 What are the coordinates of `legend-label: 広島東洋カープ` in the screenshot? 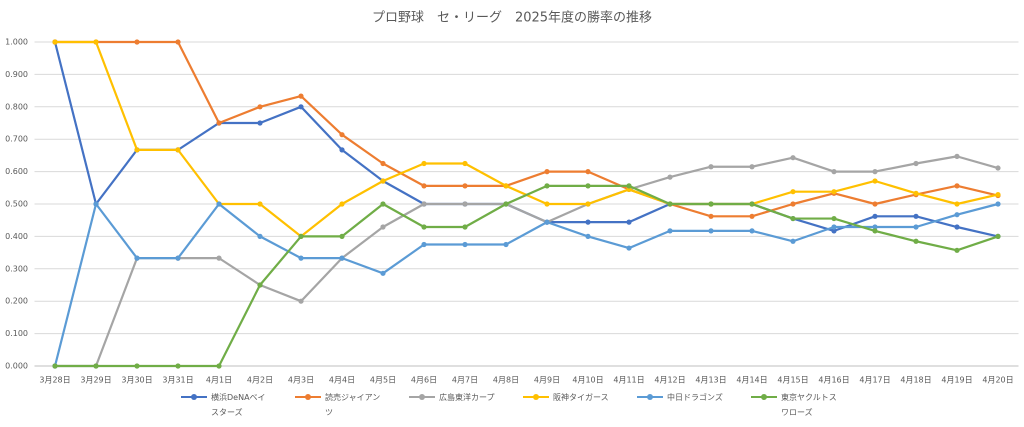 It's located at (467, 397).